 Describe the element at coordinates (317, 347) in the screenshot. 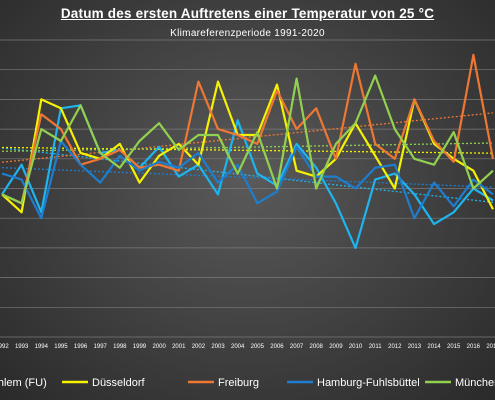

I see `x-tick-label: 2008` at that location.